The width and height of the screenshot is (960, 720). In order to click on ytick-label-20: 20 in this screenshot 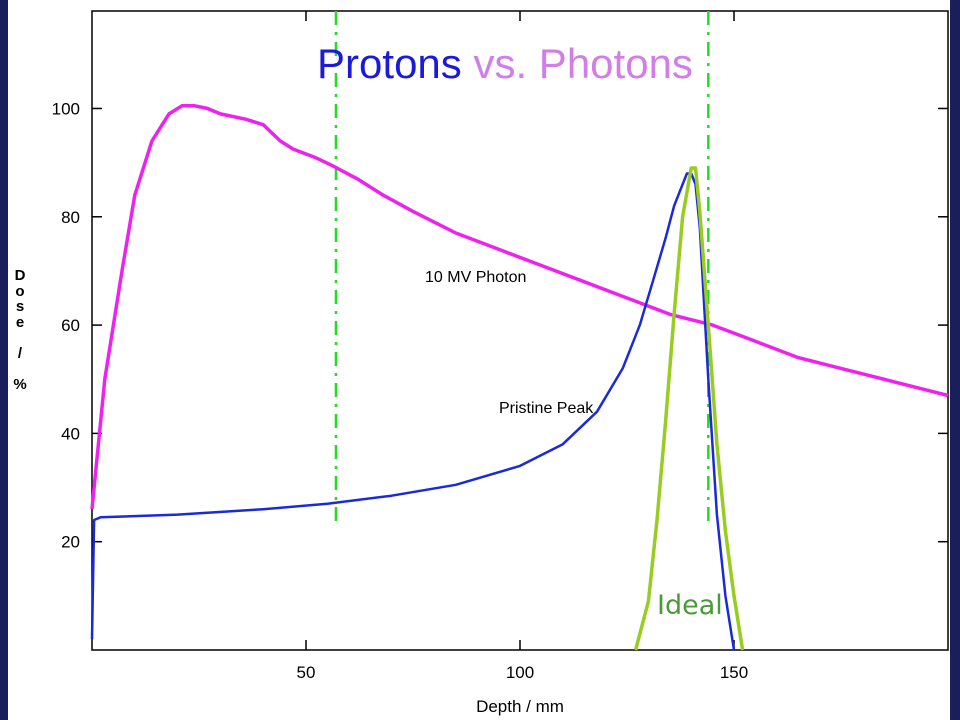, I will do `click(70, 542)`.